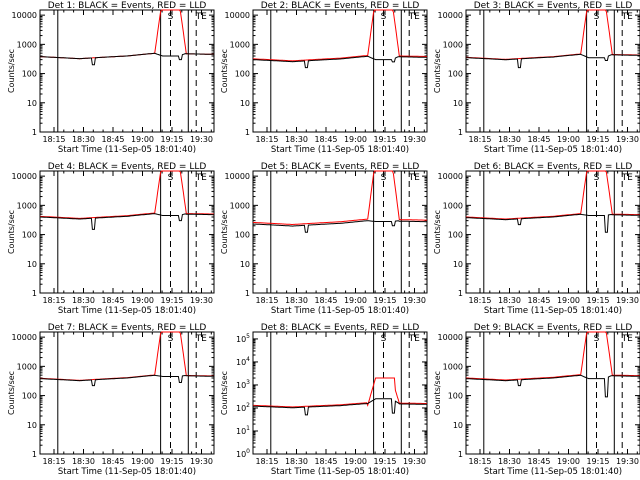 The height and width of the screenshot is (480, 640). Describe the element at coordinates (243, 384) in the screenshot. I see `y-tick-label: 10³` at that location.